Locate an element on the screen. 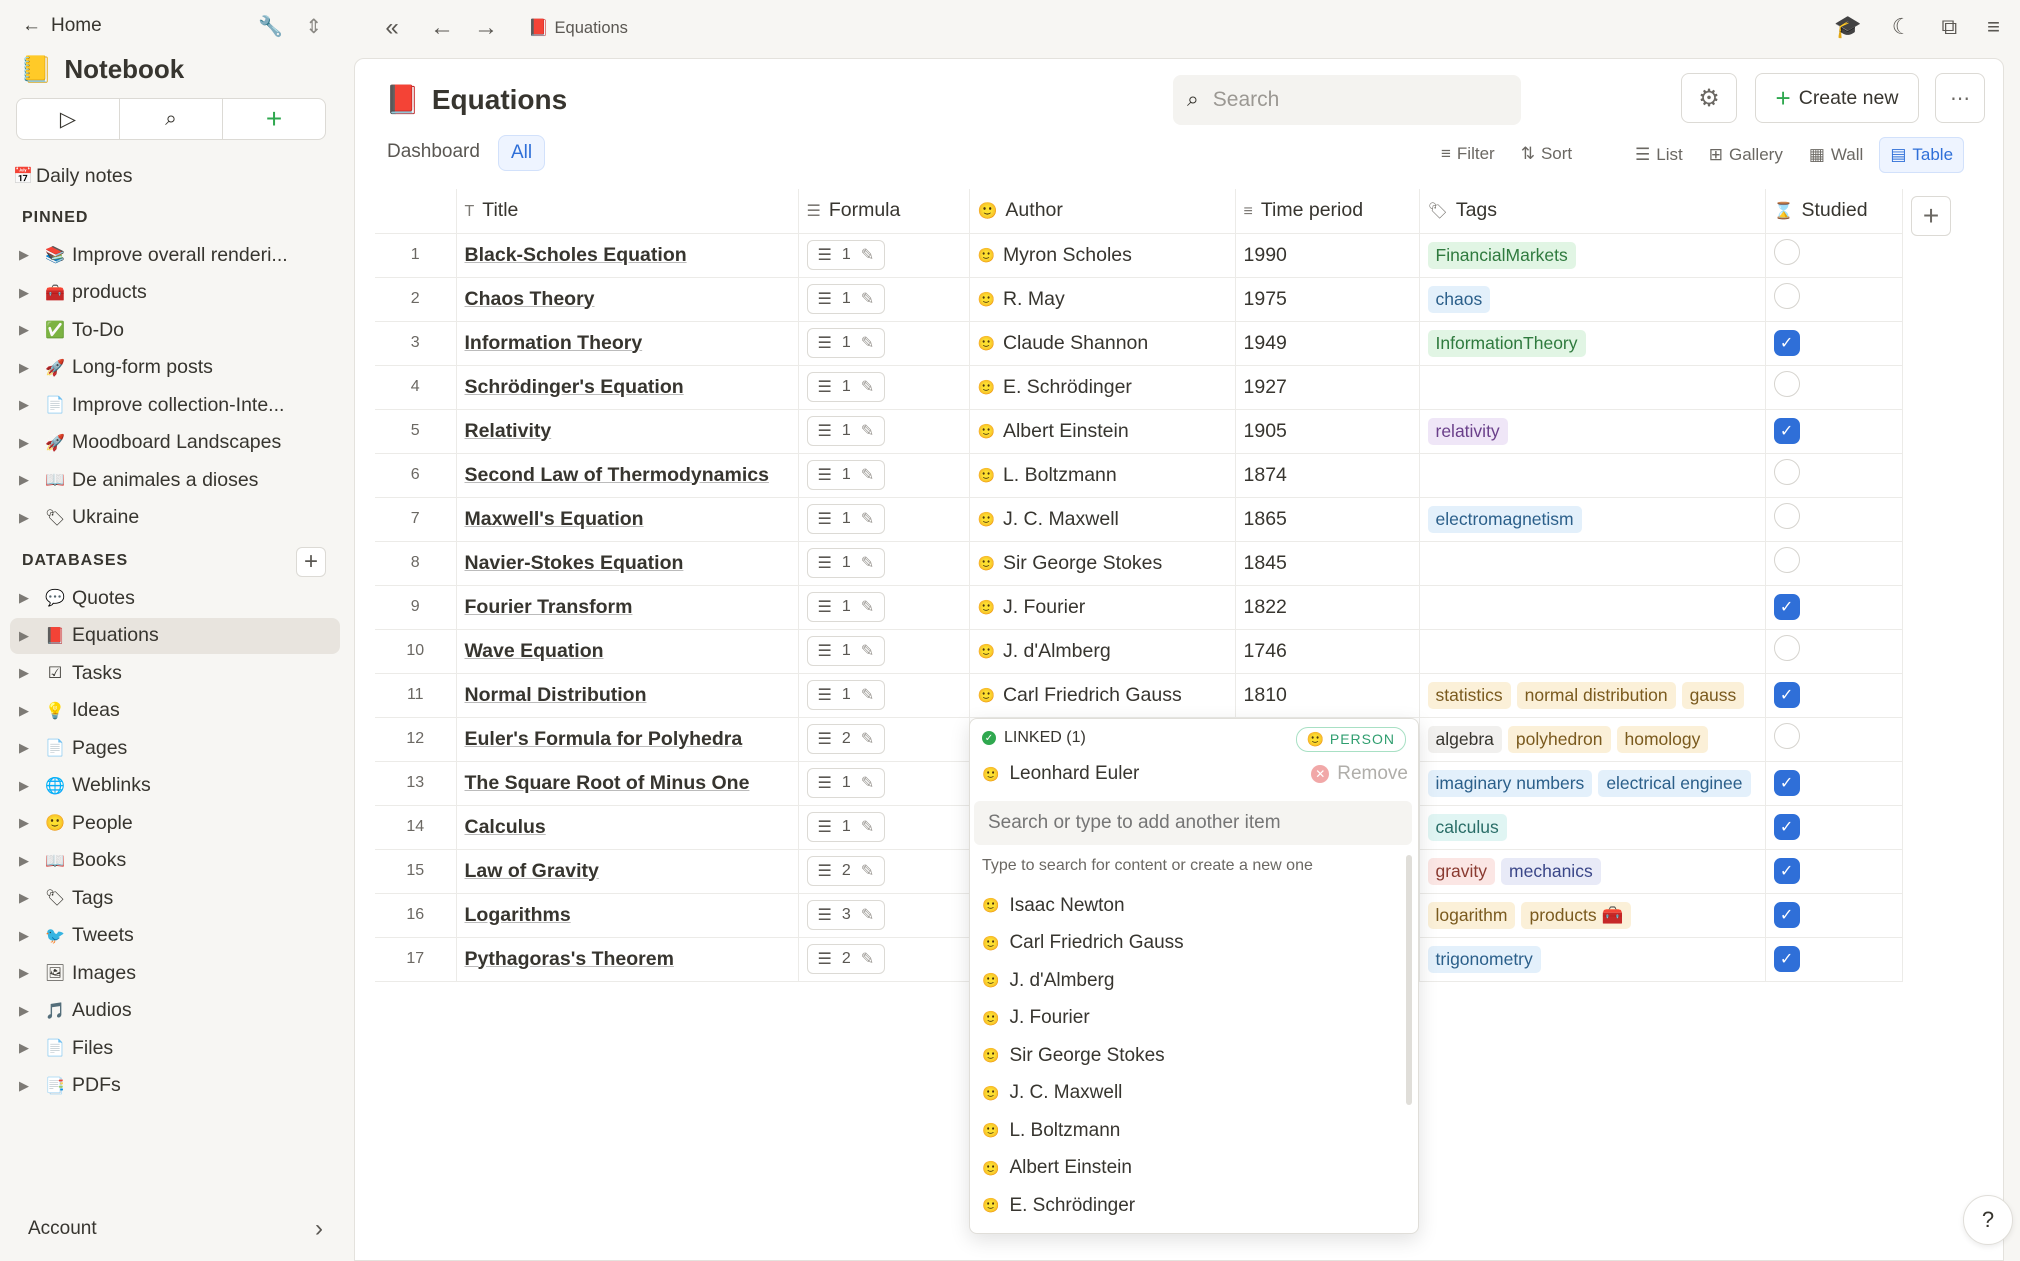 The width and height of the screenshot is (2020, 1261). tags-cell: trigonometry is located at coordinates (1592, 959).